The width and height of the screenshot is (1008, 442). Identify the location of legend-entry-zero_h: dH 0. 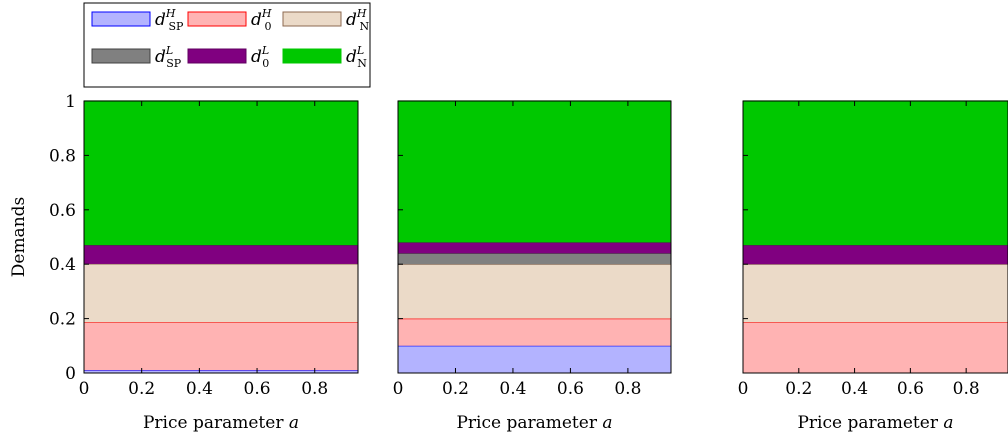
(229, 20).